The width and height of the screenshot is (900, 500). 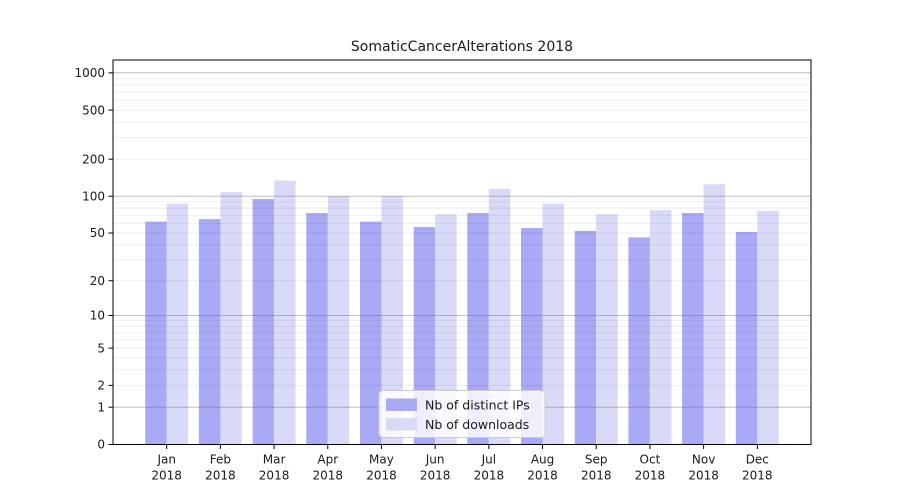 What do you see at coordinates (596, 460) in the screenshot?
I see `x-tick-label-month: Sep` at bounding box center [596, 460].